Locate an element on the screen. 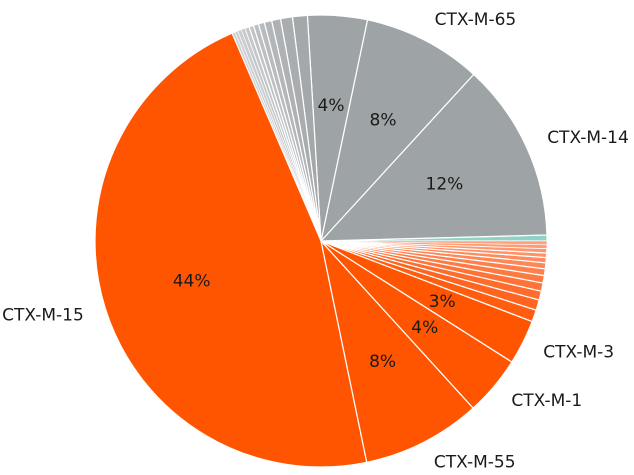 This screenshot has width=634, height=475. slice-percent-ctx-m-65: 8% is located at coordinates (383, 120).